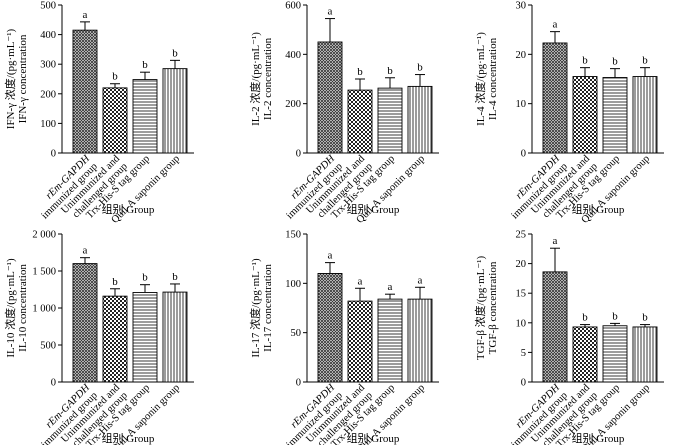 This screenshot has width=700, height=445. I want to click on y-tick-label: 15, so click(521, 294).